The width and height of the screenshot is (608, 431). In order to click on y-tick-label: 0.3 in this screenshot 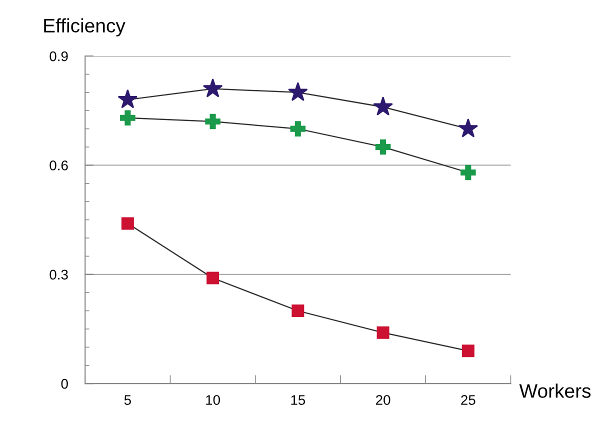, I will do `click(59, 275)`.